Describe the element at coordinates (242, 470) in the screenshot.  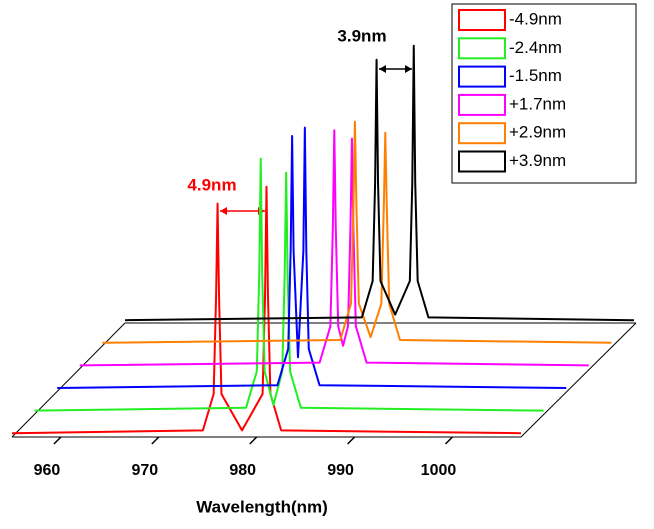
I see `x-tick-label: 980` at that location.